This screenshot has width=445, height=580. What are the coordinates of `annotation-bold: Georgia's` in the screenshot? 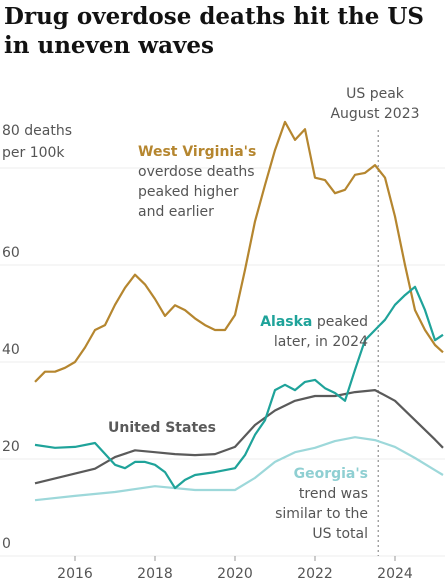 It's located at (330, 474).